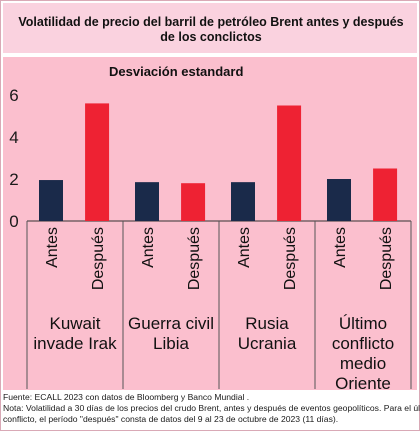 This screenshot has width=420, height=431. What do you see at coordinates (171, 323) in the screenshot?
I see `category-label: Guerra civil` at bounding box center [171, 323].